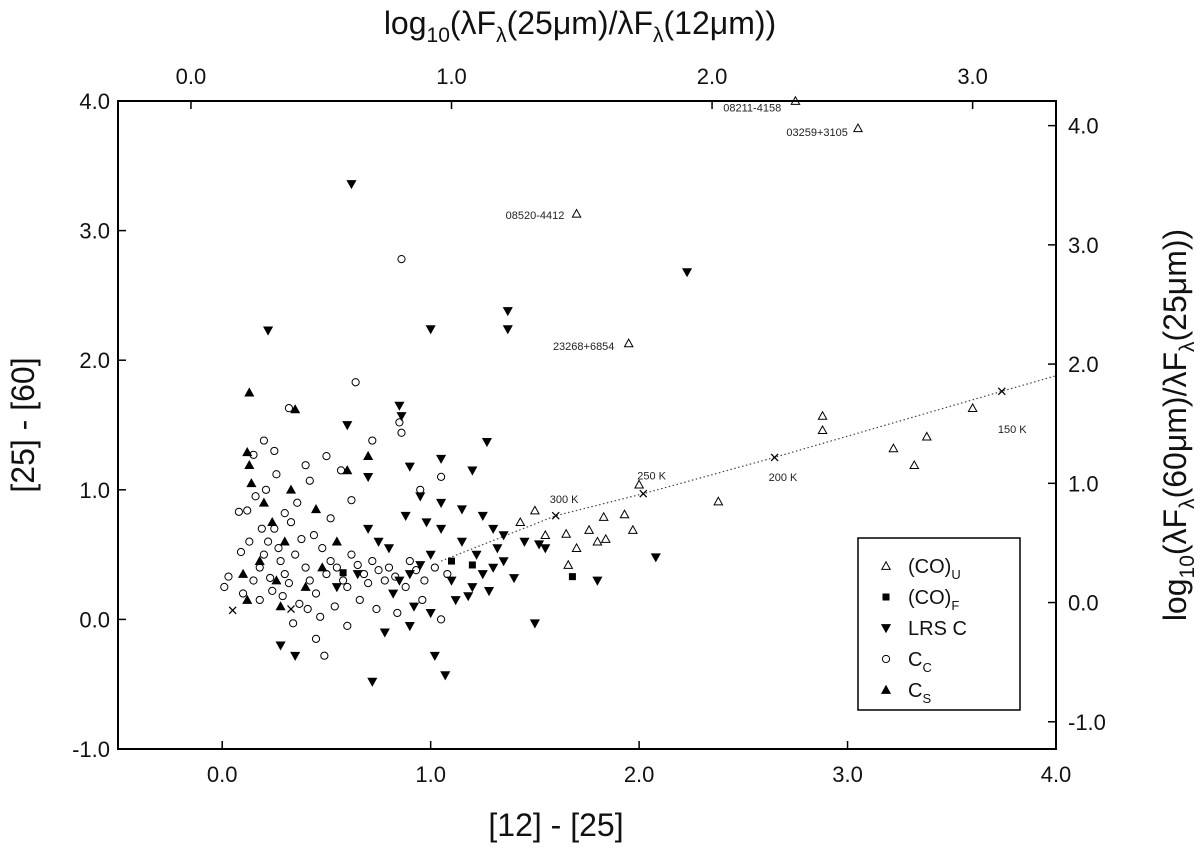 This screenshot has width=1200, height=854. Describe the element at coordinates (752, 108) in the screenshot. I see `source-label: 08211-4158` at that location.